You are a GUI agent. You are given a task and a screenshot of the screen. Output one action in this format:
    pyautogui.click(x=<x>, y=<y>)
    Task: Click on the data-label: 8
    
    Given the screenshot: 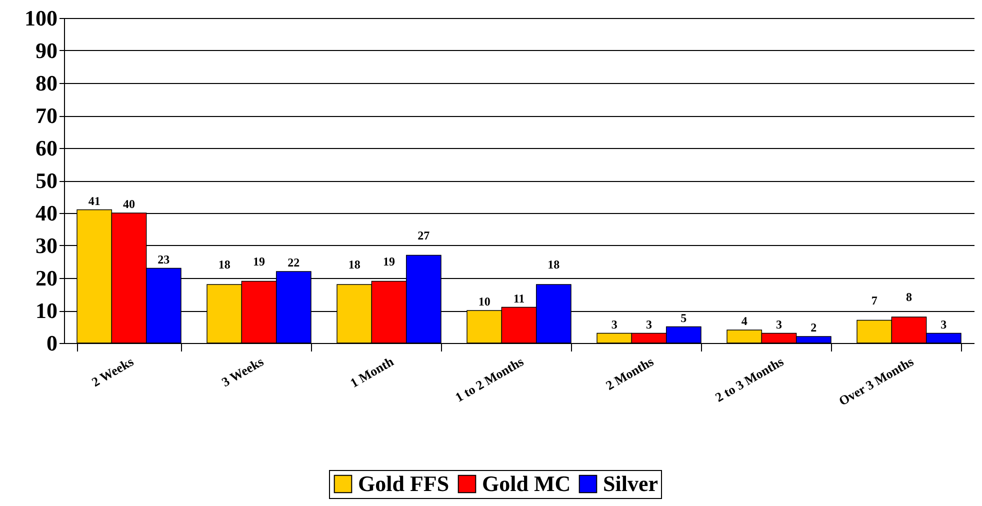 What is the action you would take?
    pyautogui.click(x=909, y=297)
    